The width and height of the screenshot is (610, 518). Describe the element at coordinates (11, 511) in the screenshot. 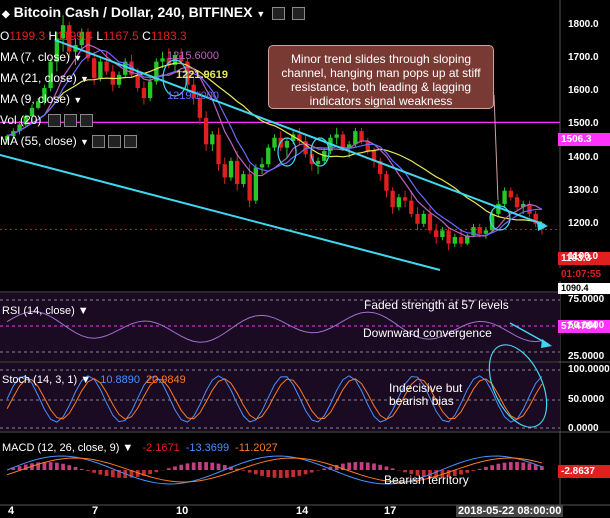

I see `x-tick-label: 4` at that location.